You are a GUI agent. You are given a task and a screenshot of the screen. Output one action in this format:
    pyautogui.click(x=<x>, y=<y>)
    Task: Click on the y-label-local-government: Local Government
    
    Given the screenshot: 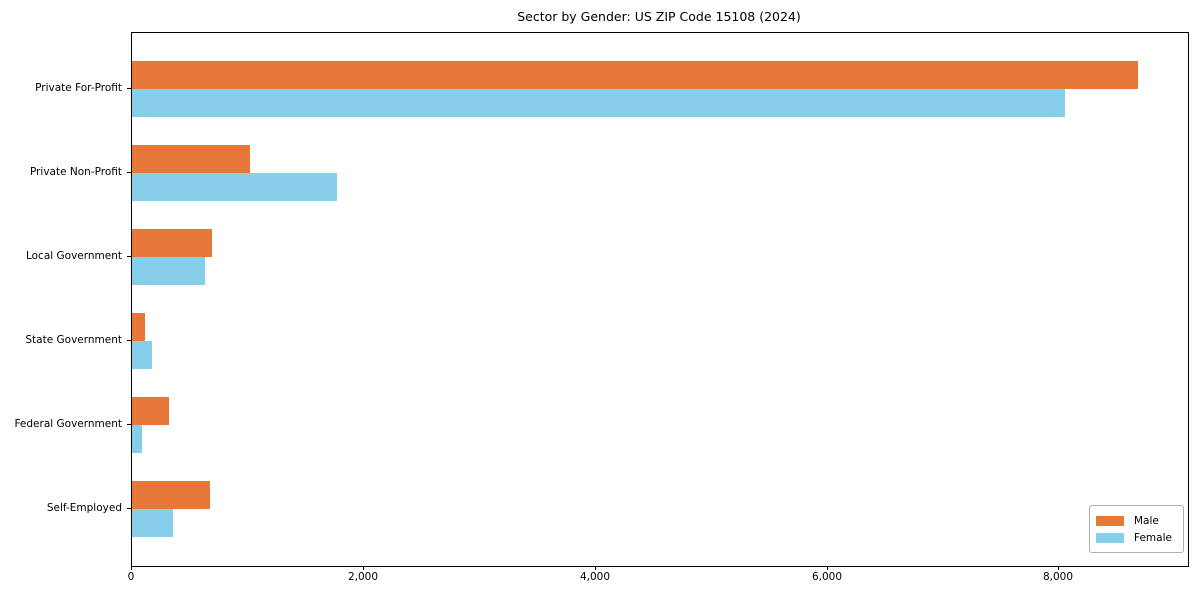 What is the action you would take?
    pyautogui.click(x=73, y=256)
    